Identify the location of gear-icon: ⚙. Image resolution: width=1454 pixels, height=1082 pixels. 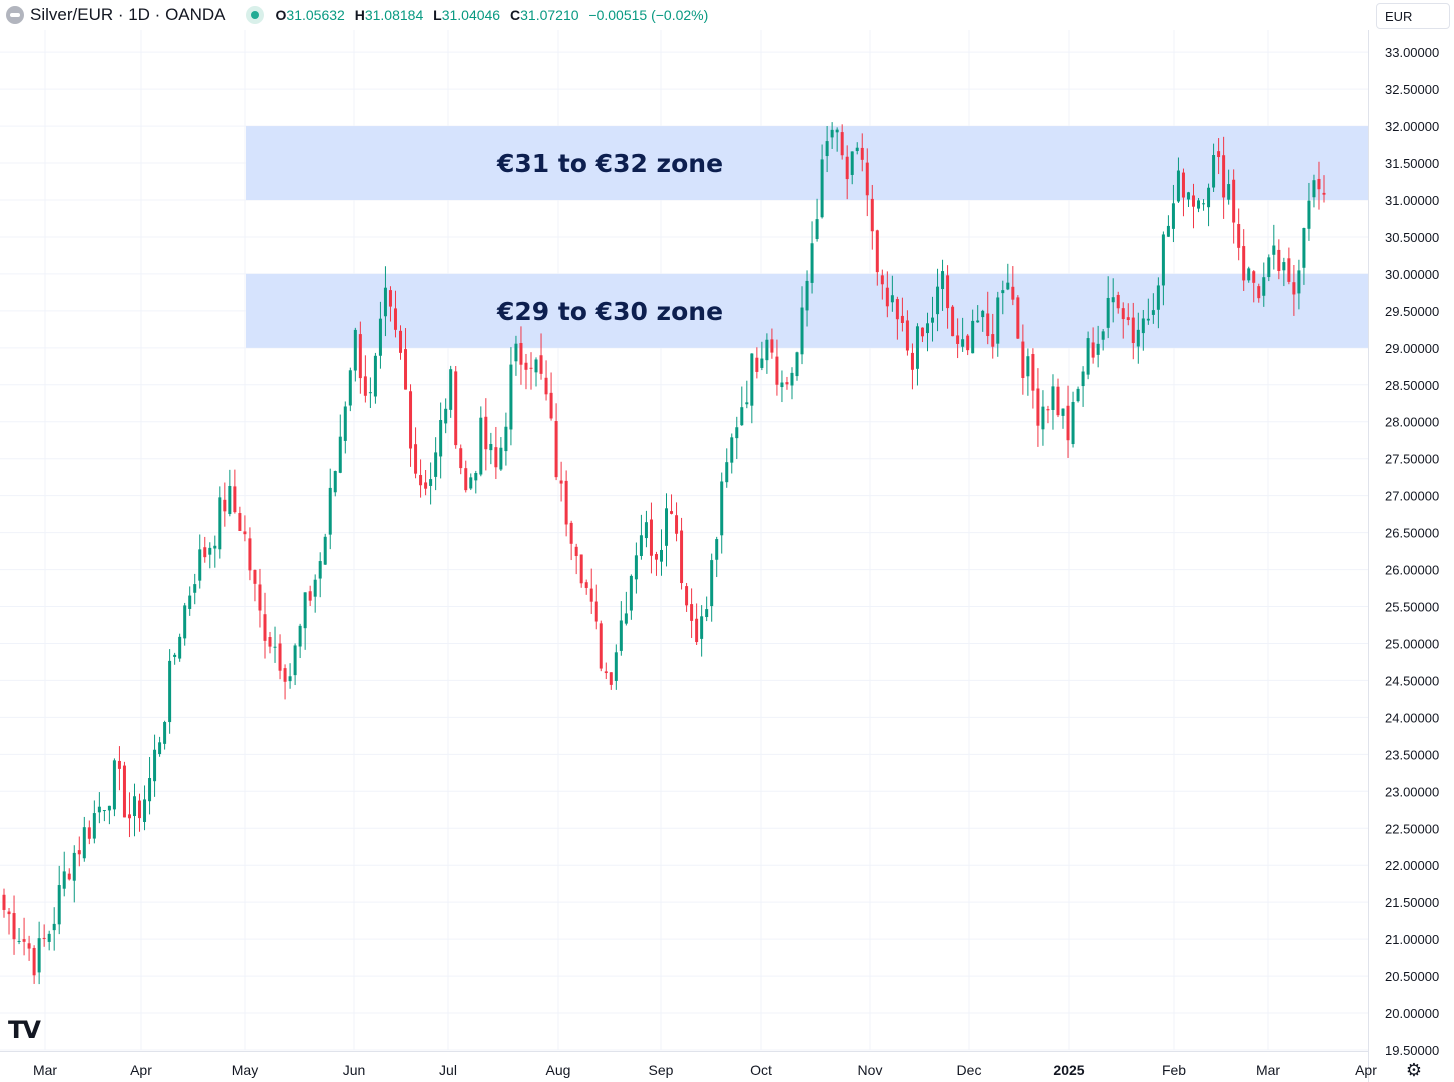
(1414, 1070).